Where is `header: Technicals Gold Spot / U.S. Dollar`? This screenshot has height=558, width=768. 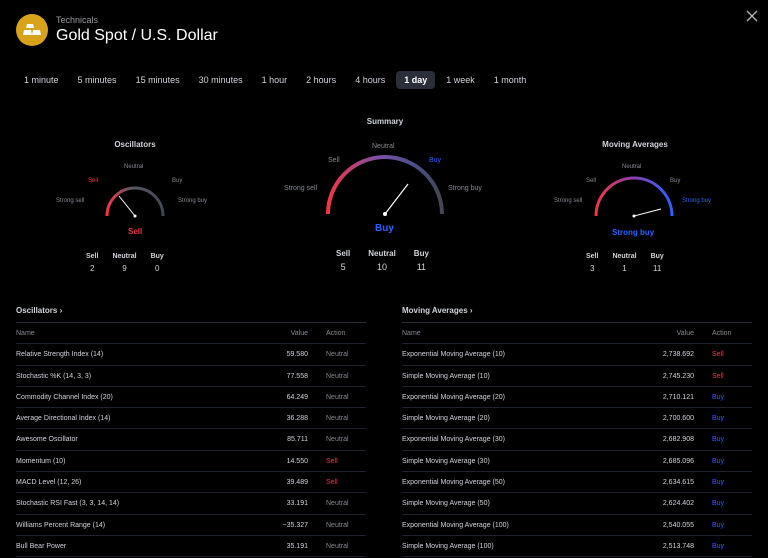 header: Technicals Gold Spot / U.S. Dollar is located at coordinates (117, 30).